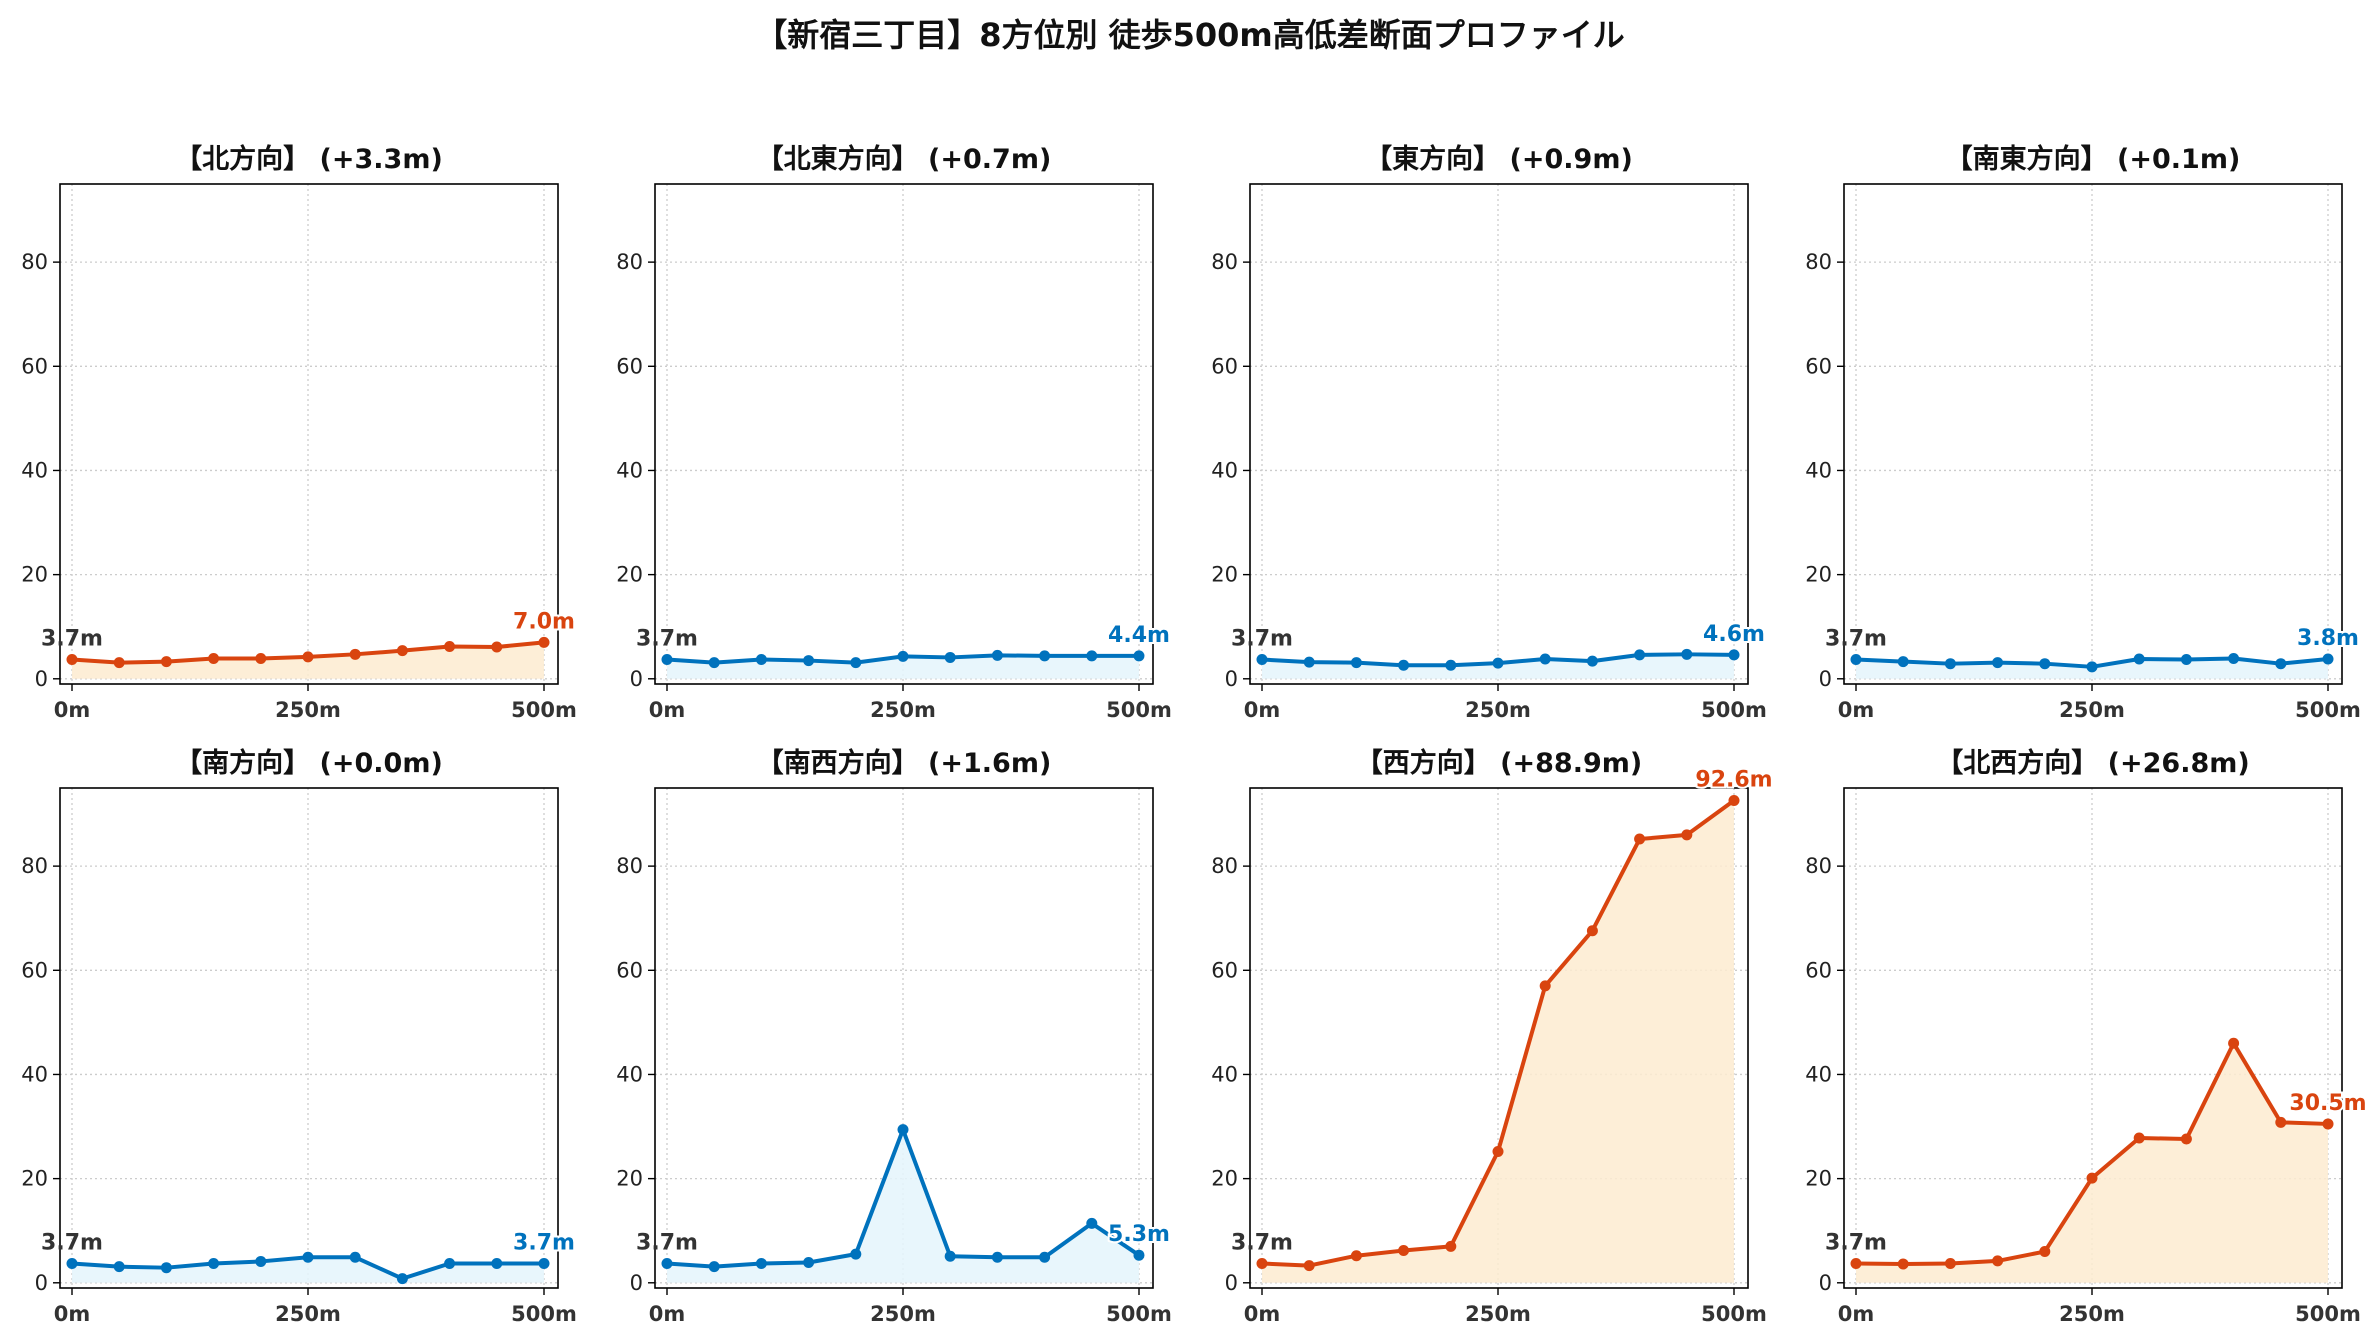 This screenshot has height=1340, width=2380. What do you see at coordinates (544, 621) in the screenshot?
I see `end-value-label: 7.0m` at bounding box center [544, 621].